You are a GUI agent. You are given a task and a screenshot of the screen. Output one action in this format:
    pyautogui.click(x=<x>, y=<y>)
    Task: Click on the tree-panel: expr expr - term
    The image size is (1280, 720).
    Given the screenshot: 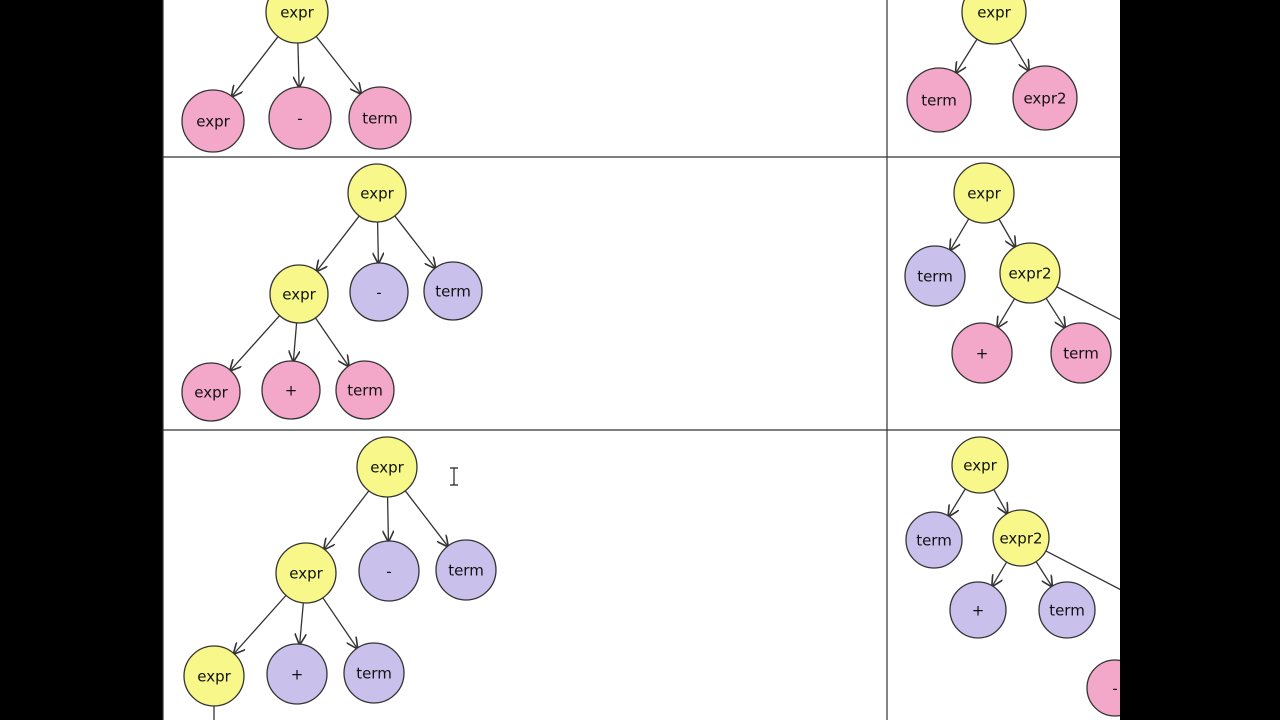 What is the action you would take?
    pyautogui.click(x=296, y=76)
    